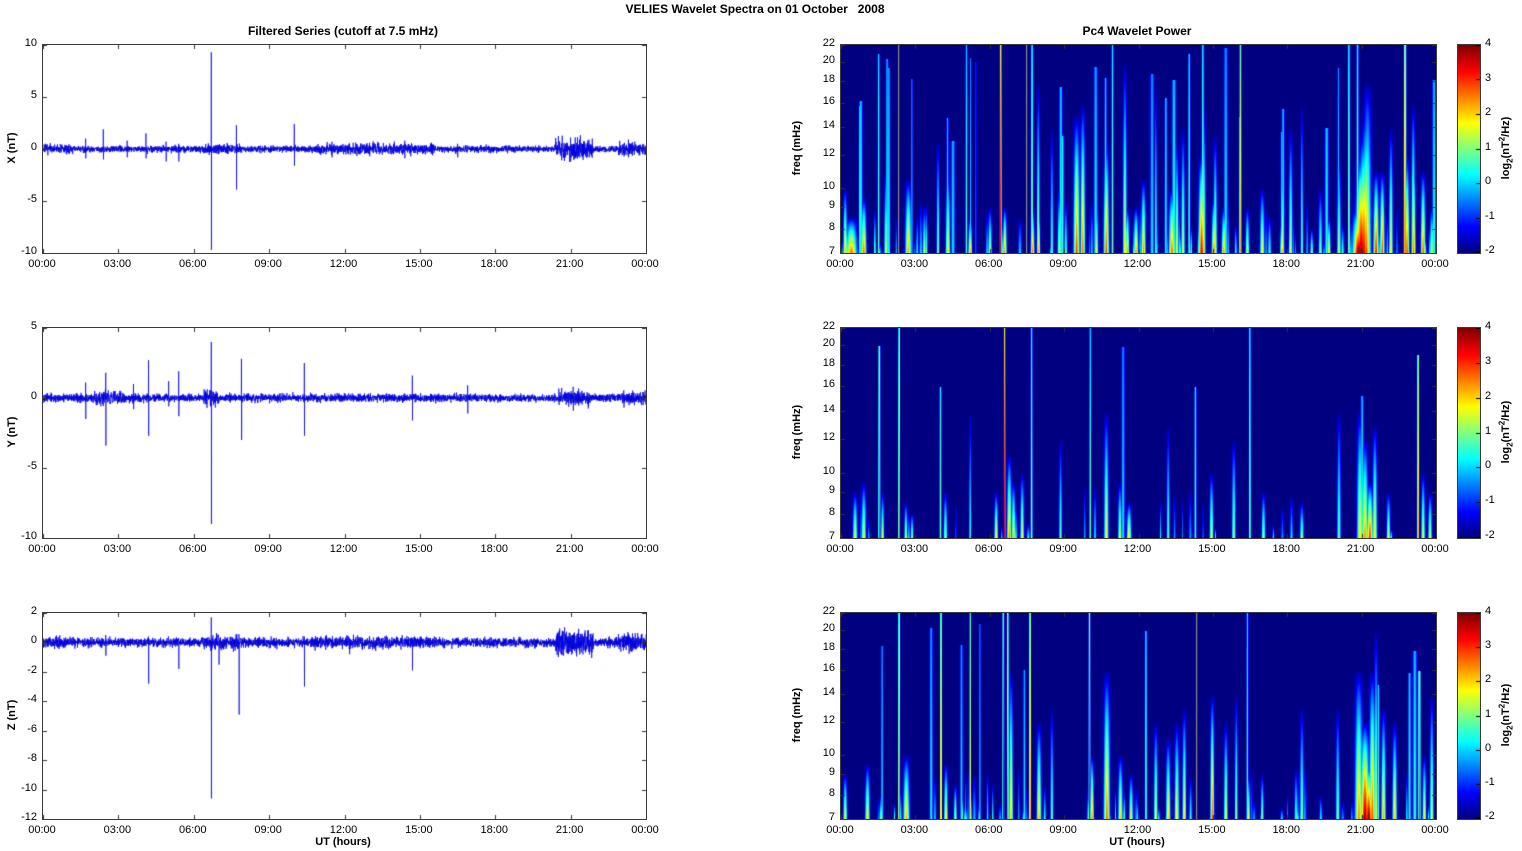  Describe the element at coordinates (32, 728) in the screenshot. I see `y-tick-label: -6` at that location.